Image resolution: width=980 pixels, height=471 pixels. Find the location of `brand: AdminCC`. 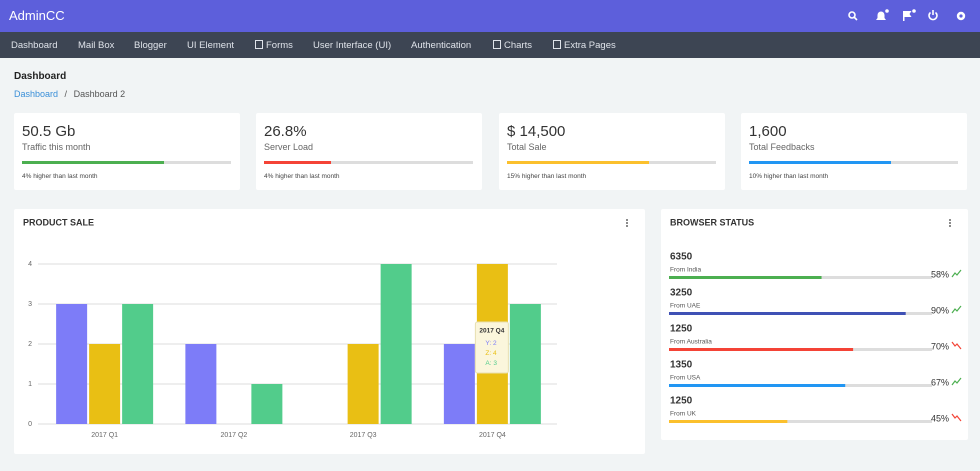

brand: AdminCC is located at coordinates (37, 15).